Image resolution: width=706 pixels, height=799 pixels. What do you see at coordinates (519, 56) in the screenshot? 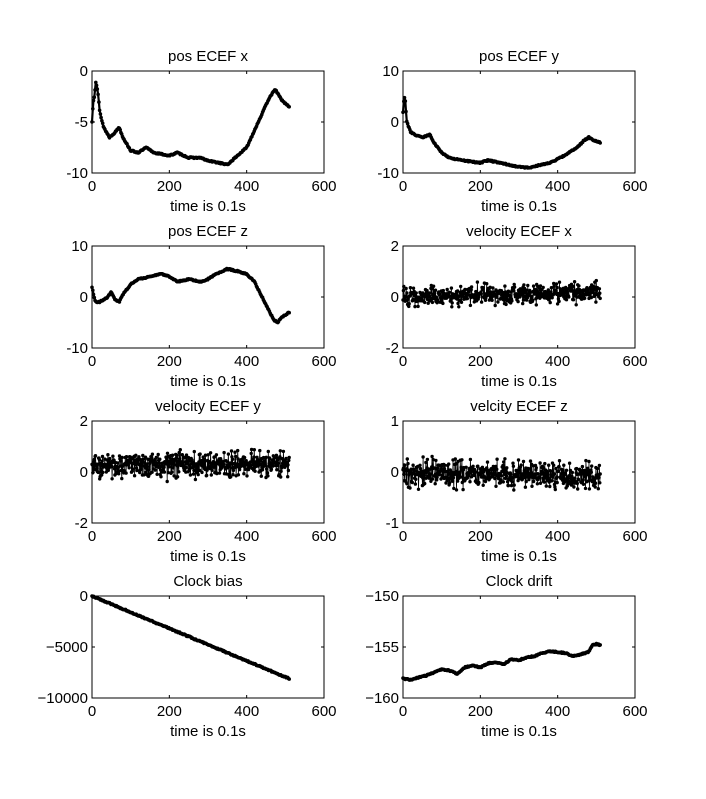
I see `chart-title: pos ECEF y` at bounding box center [519, 56].